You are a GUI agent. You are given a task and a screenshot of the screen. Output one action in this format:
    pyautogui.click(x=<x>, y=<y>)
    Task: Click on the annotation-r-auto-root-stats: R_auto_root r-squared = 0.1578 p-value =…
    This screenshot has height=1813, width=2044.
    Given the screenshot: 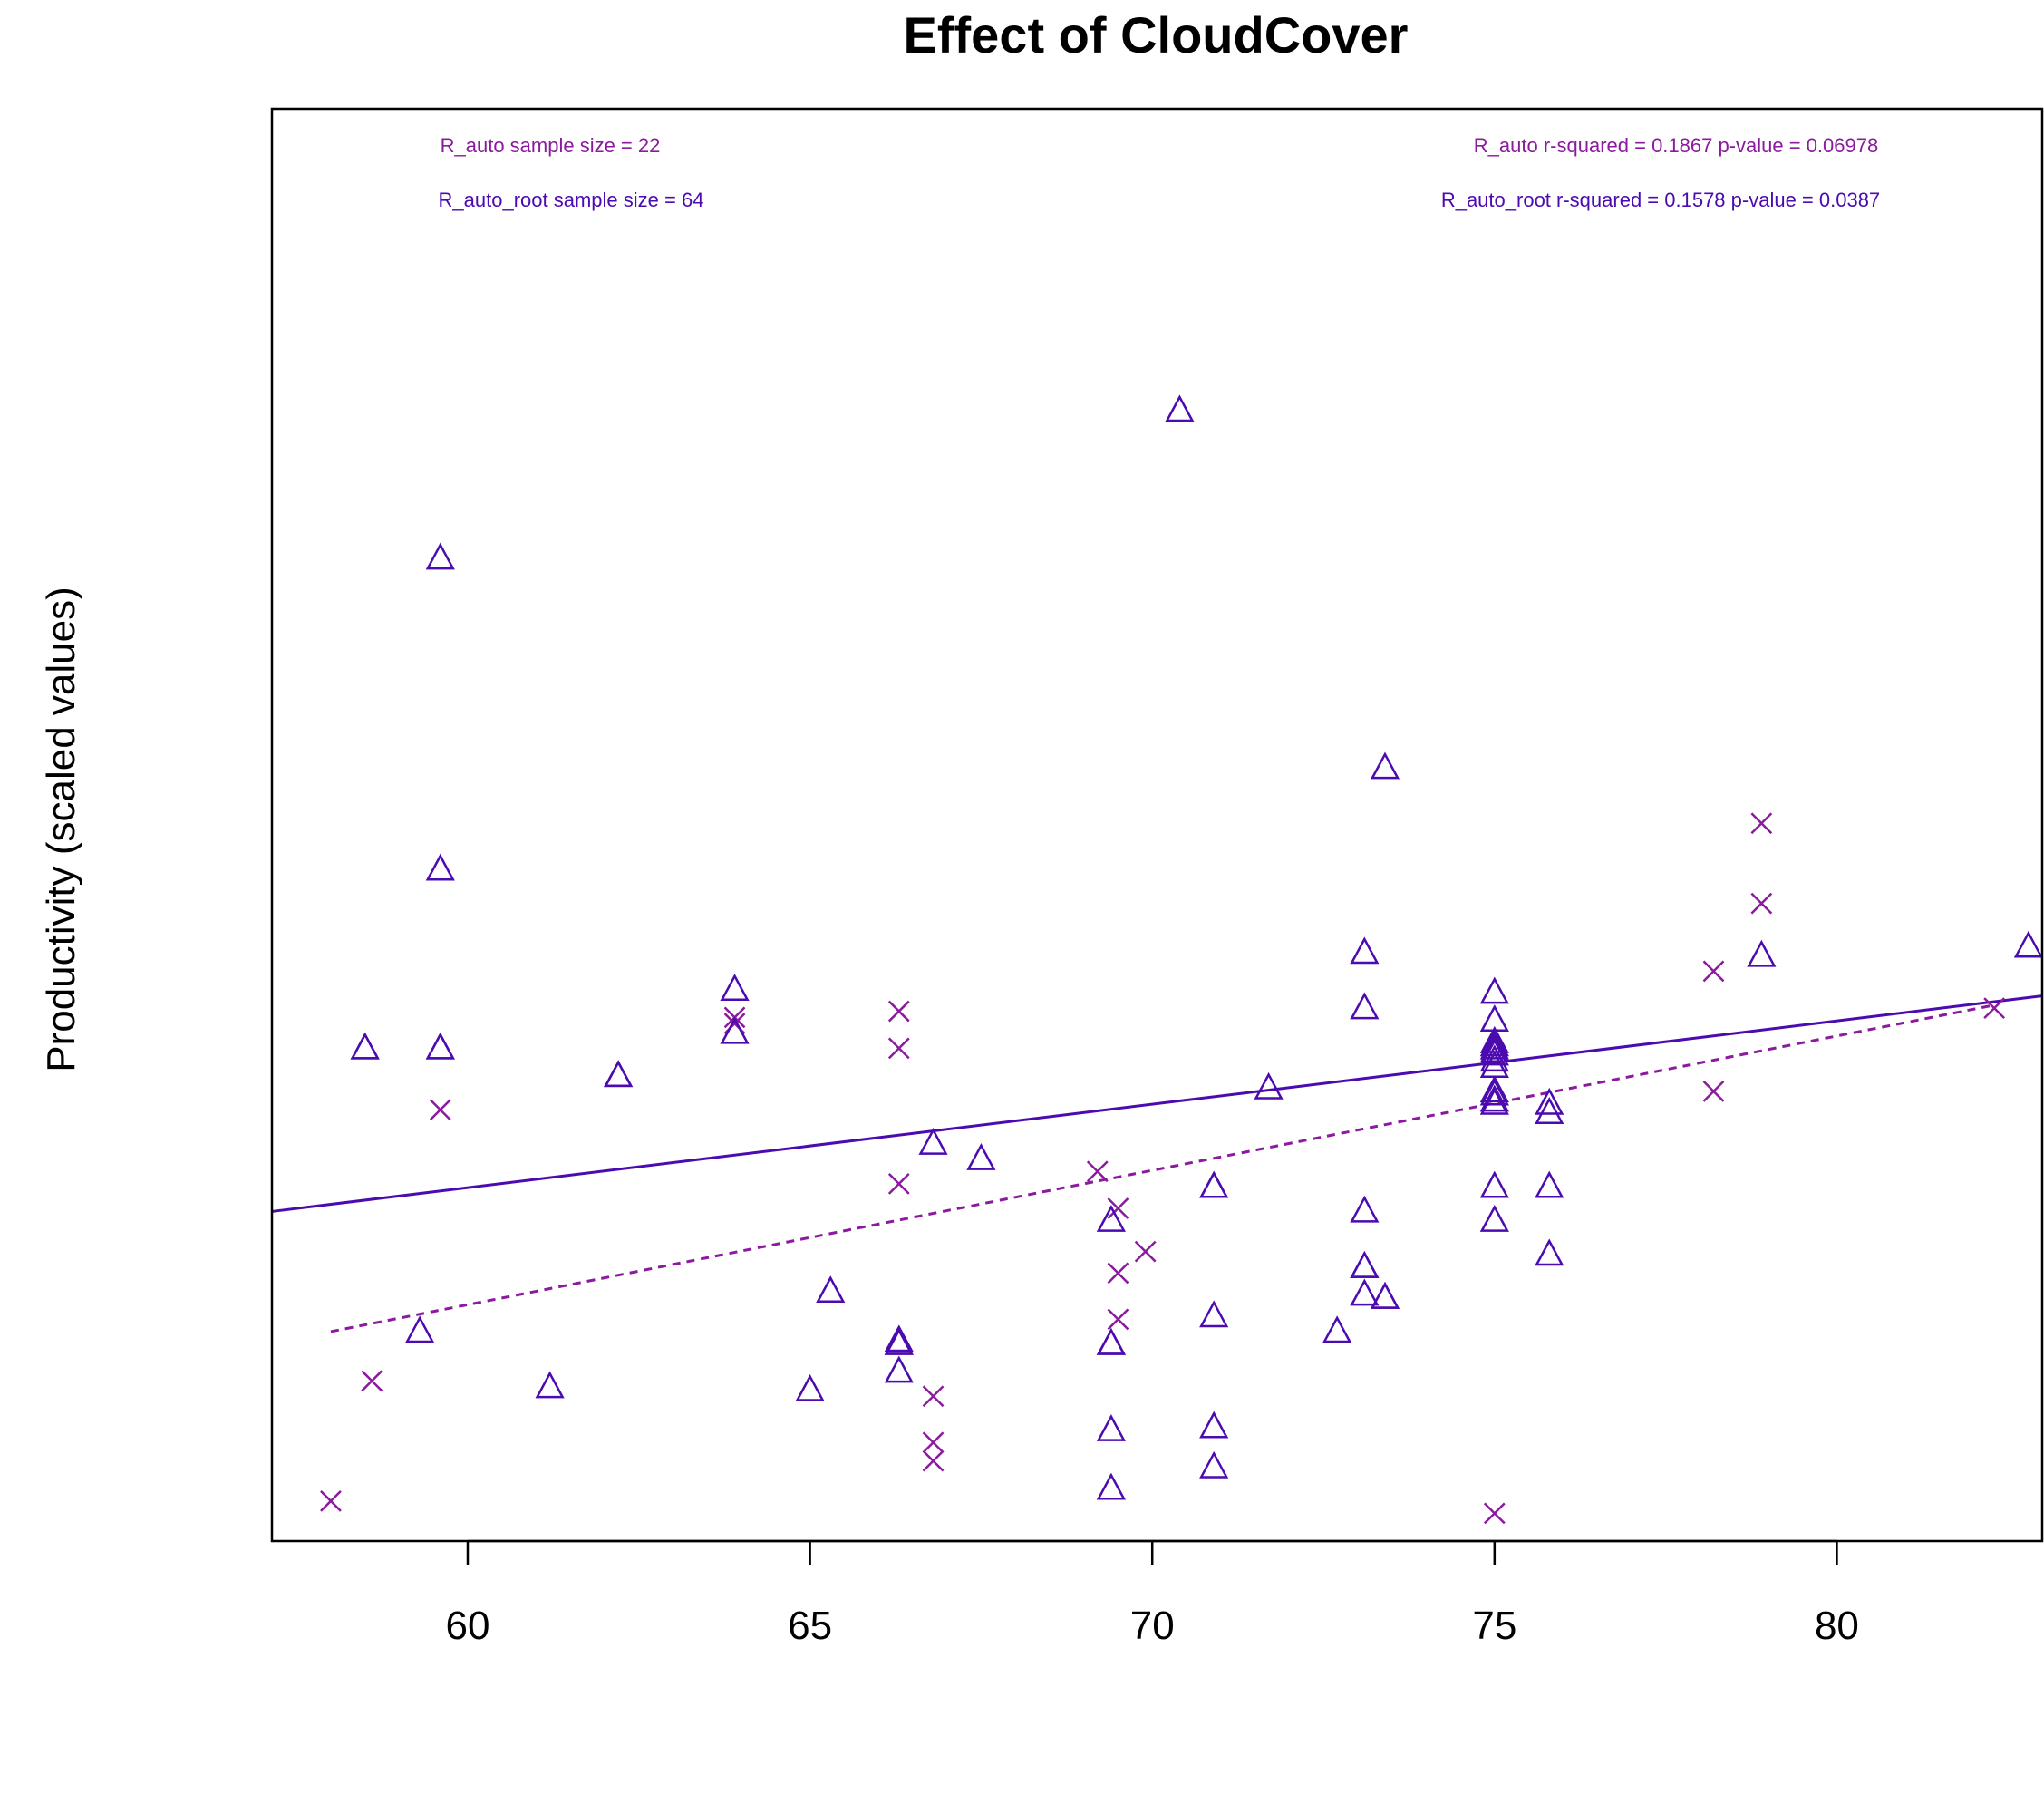 What is the action you would take?
    pyautogui.click(x=1660, y=200)
    